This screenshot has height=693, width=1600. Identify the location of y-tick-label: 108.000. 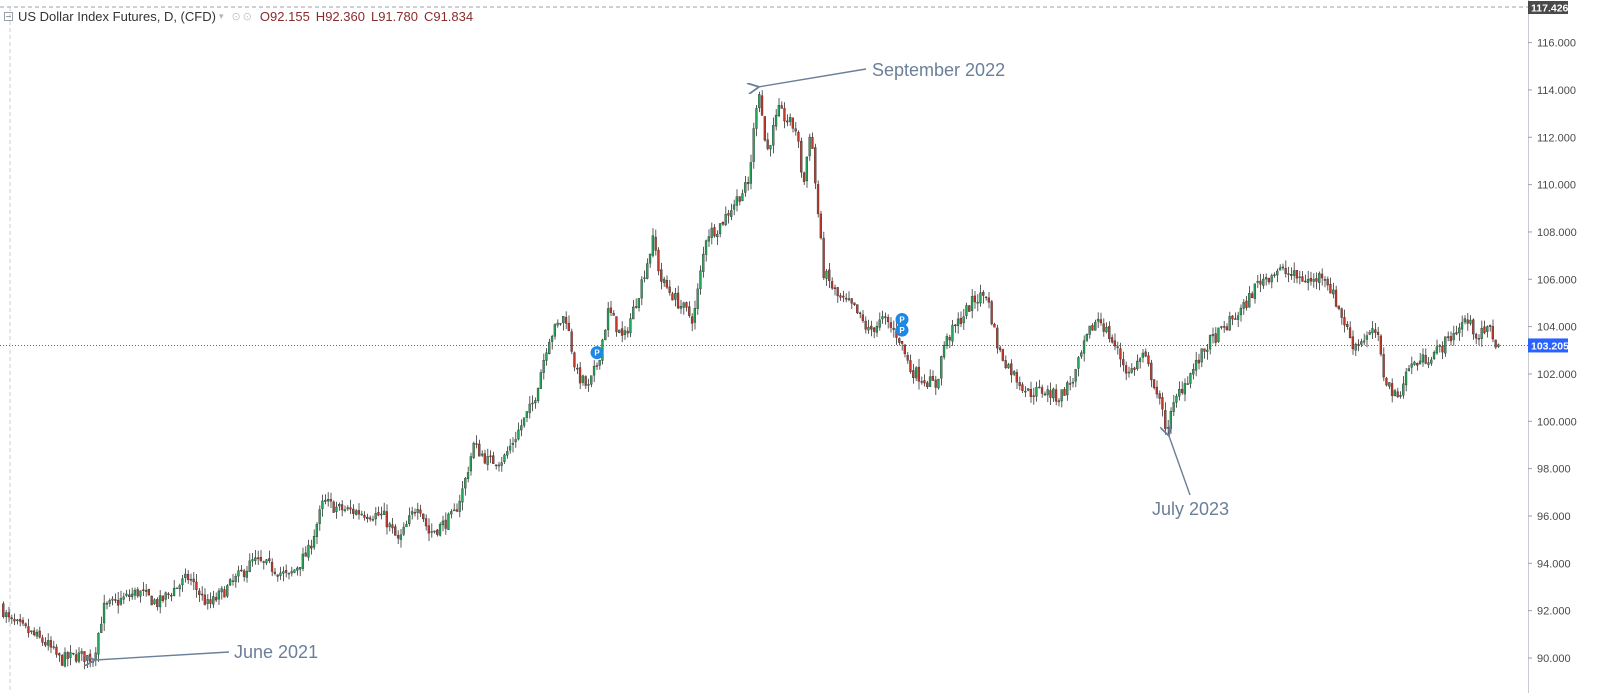
(1557, 233).